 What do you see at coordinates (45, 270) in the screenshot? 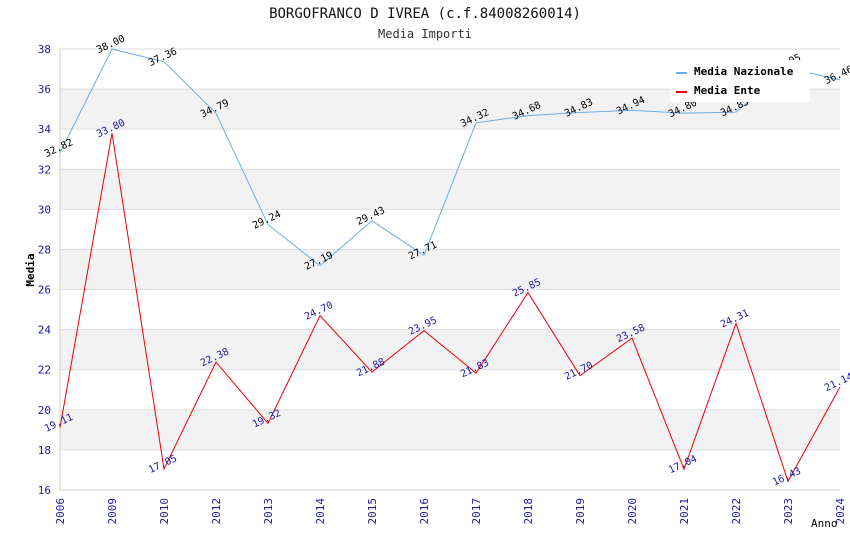
I see `y-tick-labels: 16 18 20 22 24 26 28 30 32 34 36 38` at bounding box center [45, 270].